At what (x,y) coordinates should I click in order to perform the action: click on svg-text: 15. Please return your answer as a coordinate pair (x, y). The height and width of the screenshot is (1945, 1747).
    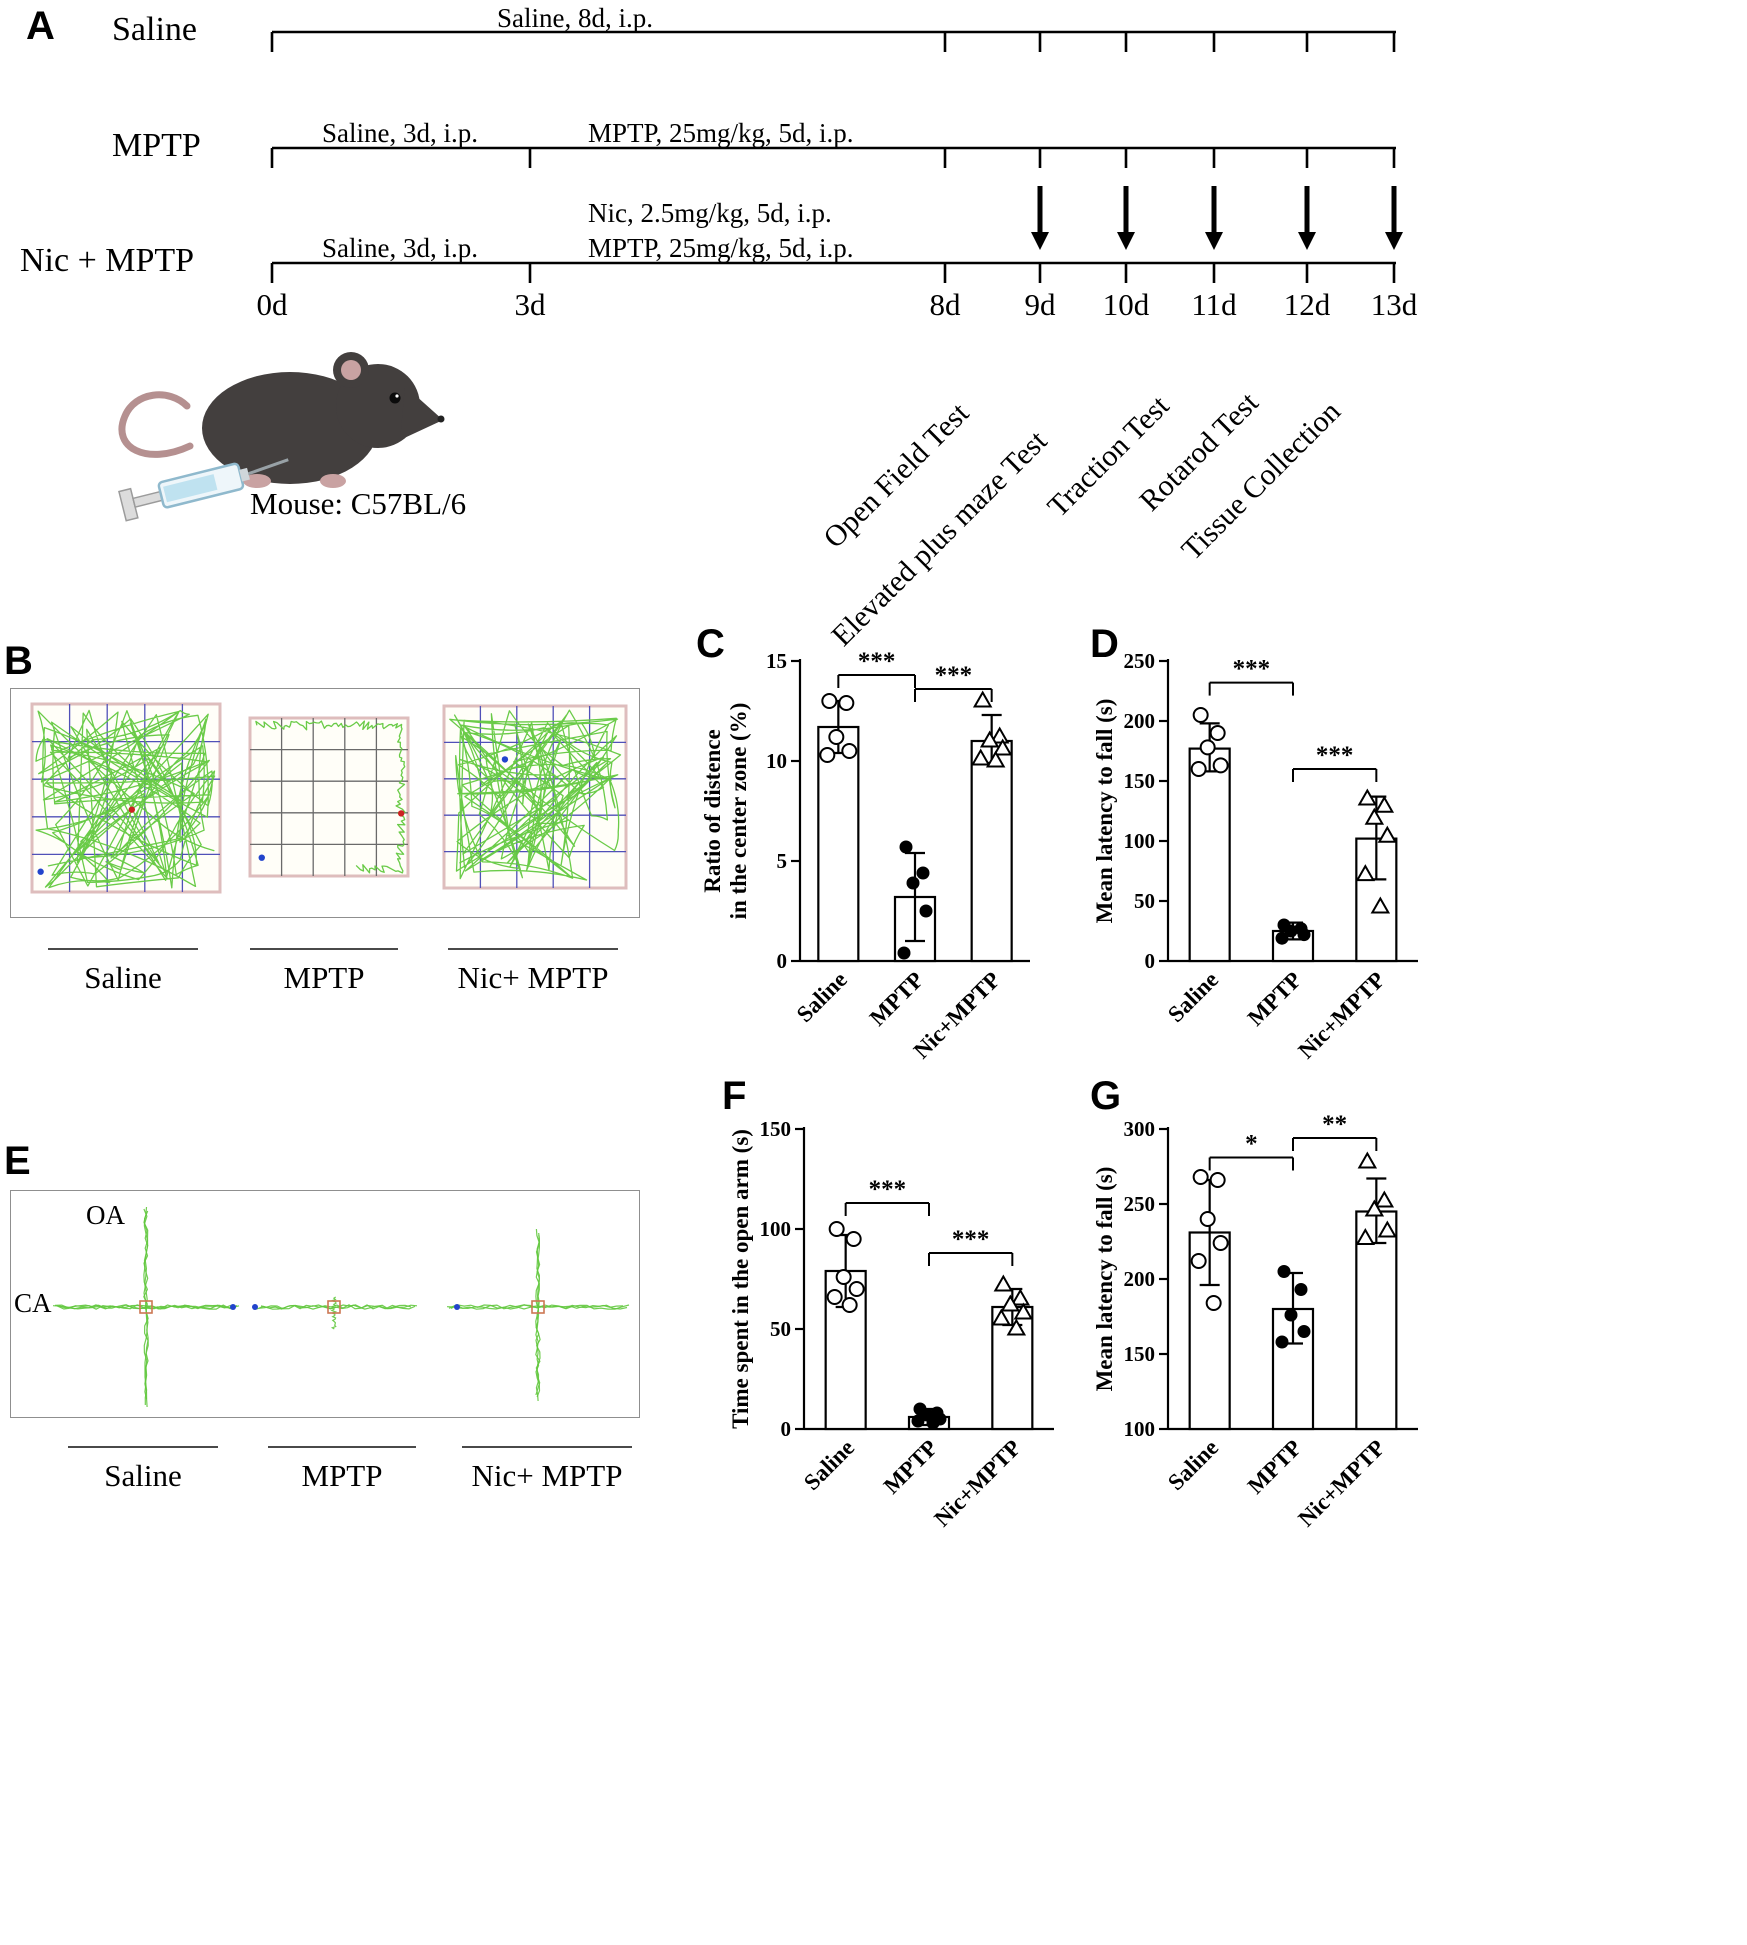
    Looking at the image, I should click on (776, 661).